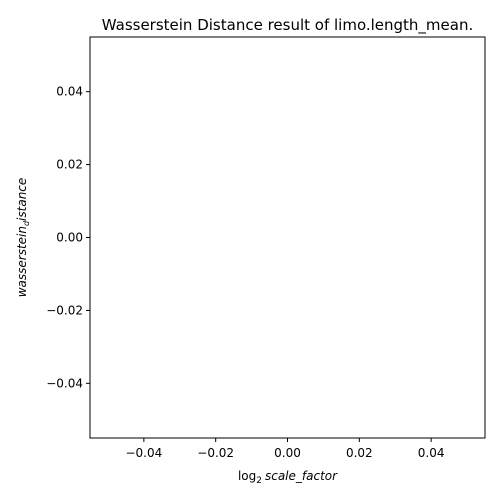 This screenshot has width=500, height=500. Describe the element at coordinates (301, 476) in the screenshot. I see `x-axis-label-main: scale_factor` at that location.